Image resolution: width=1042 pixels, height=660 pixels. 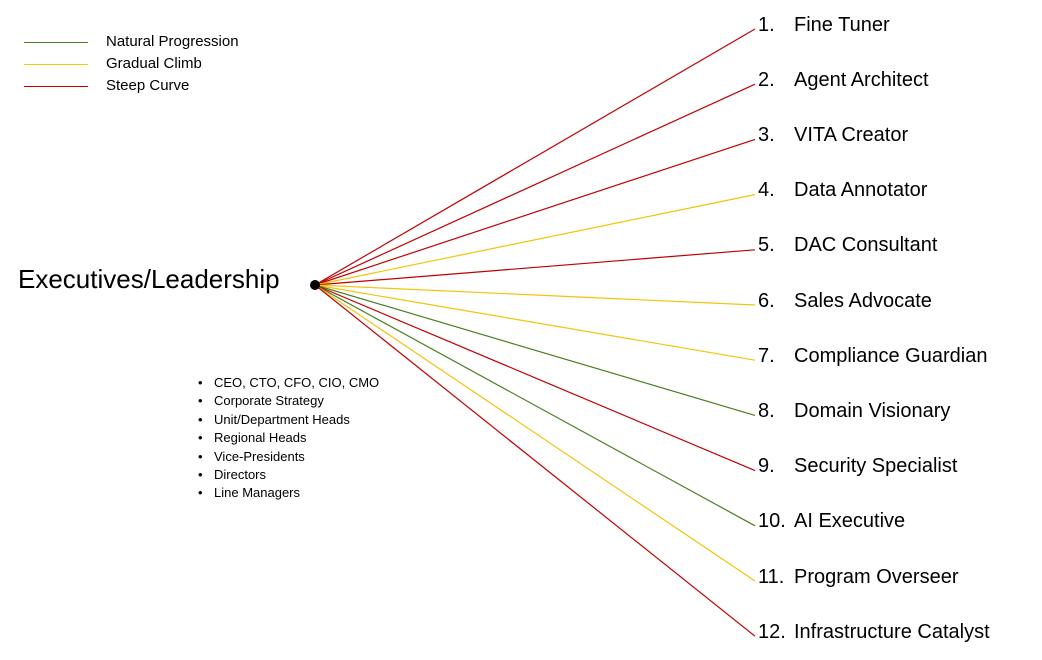 What do you see at coordinates (148, 85) in the screenshot?
I see `legend-label: Steep Curve` at bounding box center [148, 85].